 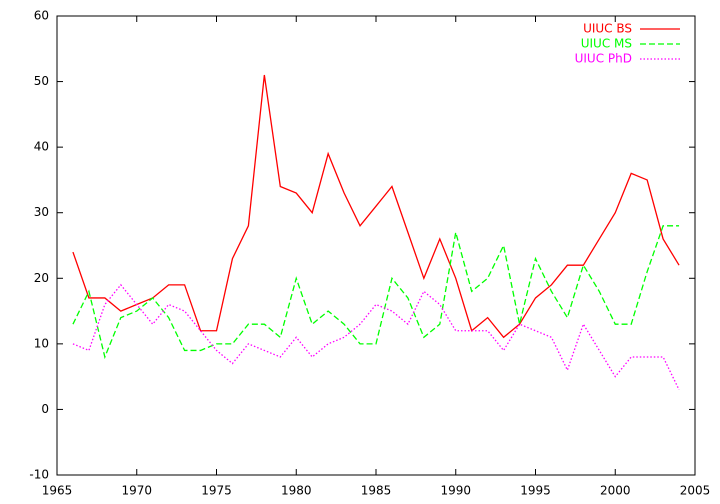 What do you see at coordinates (376, 491) in the screenshot?
I see `x-tick-label: 1985` at bounding box center [376, 491].